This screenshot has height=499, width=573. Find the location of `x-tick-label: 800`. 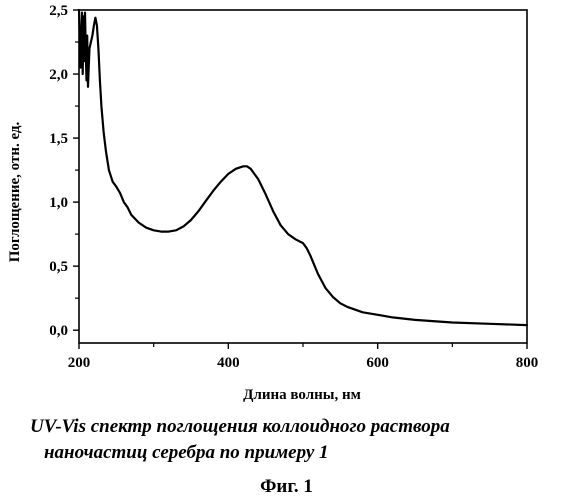

x-tick-label: 800 is located at coordinates (527, 363).